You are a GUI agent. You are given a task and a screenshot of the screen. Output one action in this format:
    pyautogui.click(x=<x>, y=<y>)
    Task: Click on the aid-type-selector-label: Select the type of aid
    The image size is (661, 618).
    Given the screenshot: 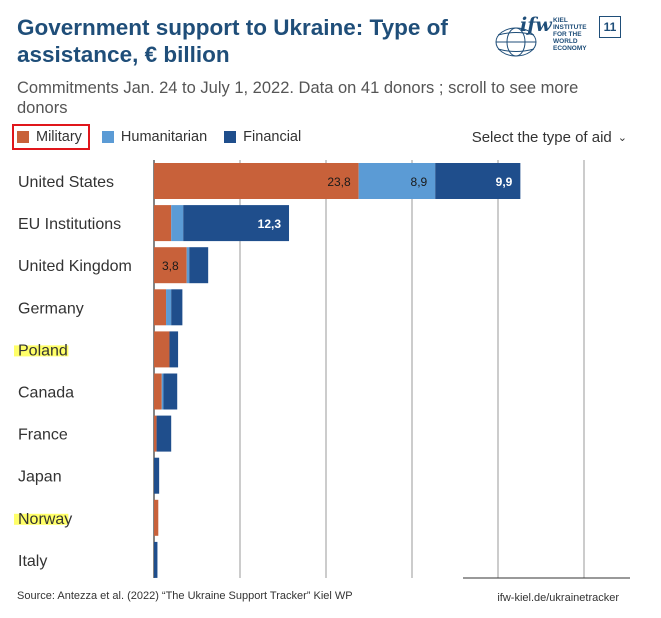 What is the action you would take?
    pyautogui.click(x=541, y=137)
    